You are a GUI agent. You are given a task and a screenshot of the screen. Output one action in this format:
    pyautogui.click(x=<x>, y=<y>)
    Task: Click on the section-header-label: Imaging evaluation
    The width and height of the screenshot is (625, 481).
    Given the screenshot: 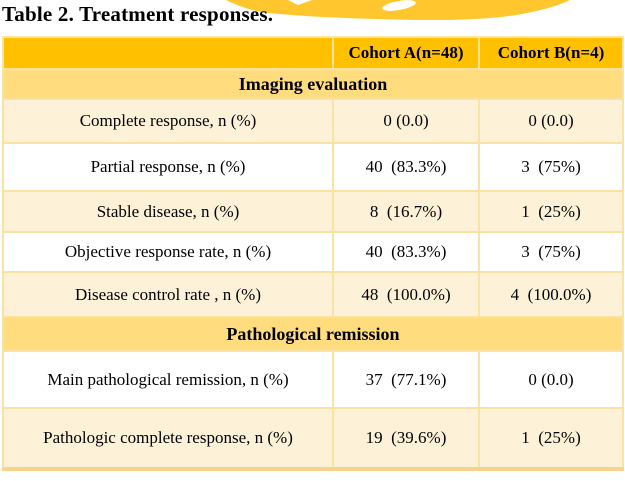 What is the action you would take?
    pyautogui.click(x=313, y=84)
    